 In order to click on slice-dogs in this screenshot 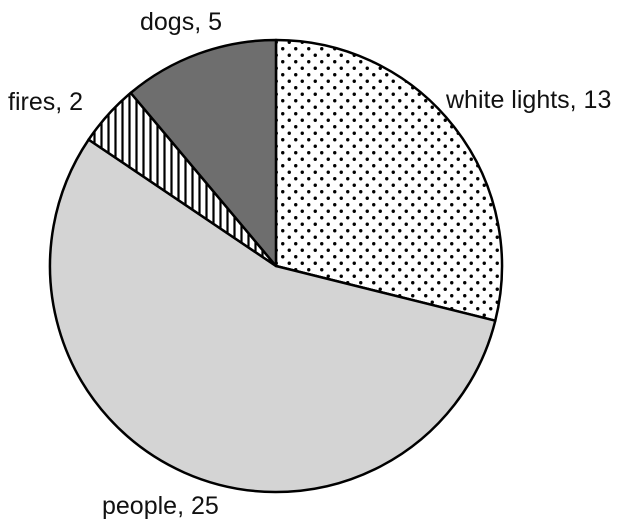, I will do `click(203, 153)`.